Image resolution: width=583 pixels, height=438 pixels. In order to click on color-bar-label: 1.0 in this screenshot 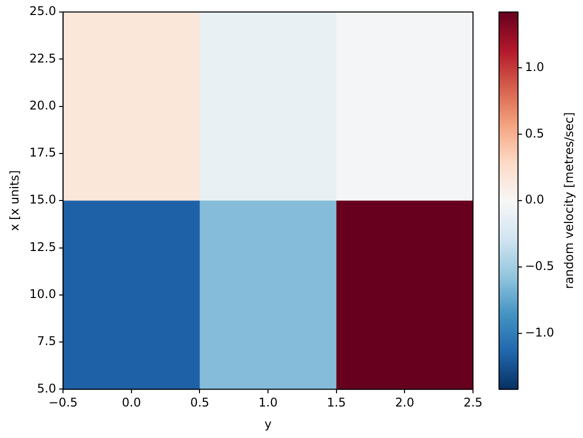, I will do `click(534, 67)`.